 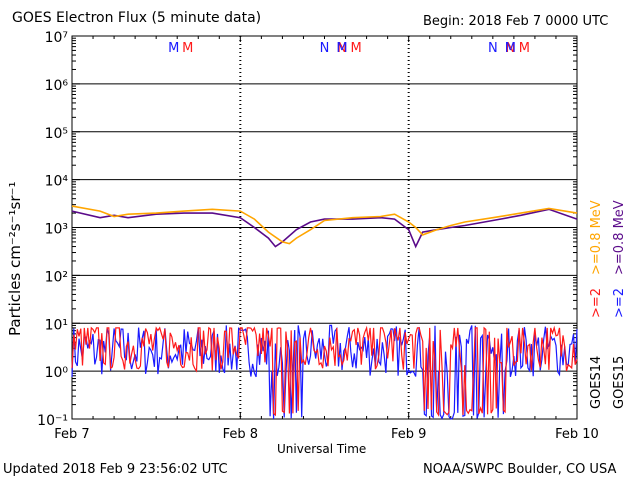 I want to click on legend-goes15: GOES15, so click(x=619, y=382).